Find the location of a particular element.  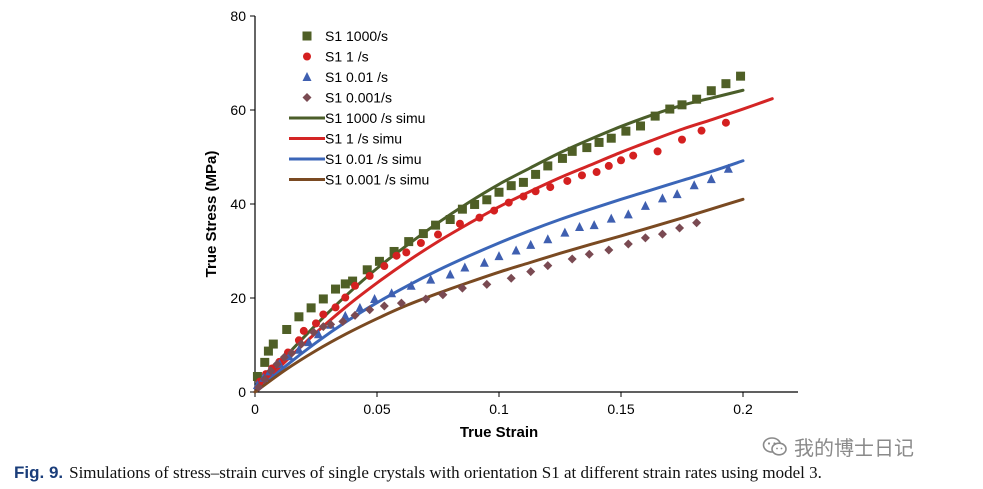

figure-label: Fig. 9. is located at coordinates (39, 472).